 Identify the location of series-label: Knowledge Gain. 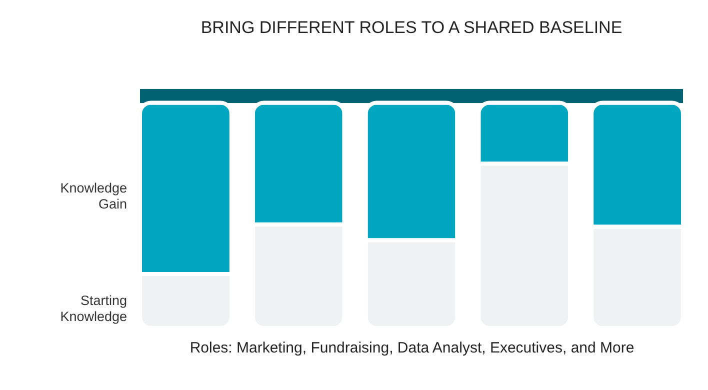
(93, 196).